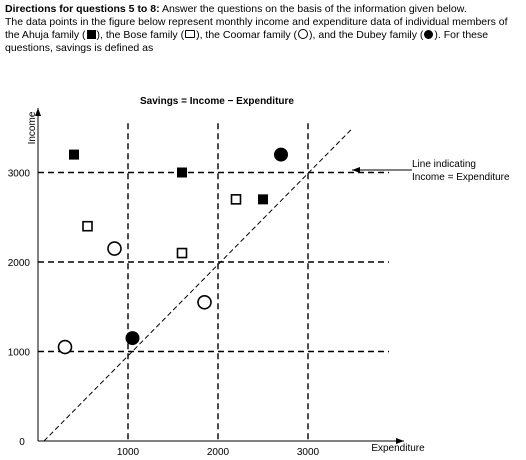 This screenshot has height=460, width=526. Describe the element at coordinates (247, 35) in the screenshot. I see `directions-line2c: ), the Coomar family (` at that location.